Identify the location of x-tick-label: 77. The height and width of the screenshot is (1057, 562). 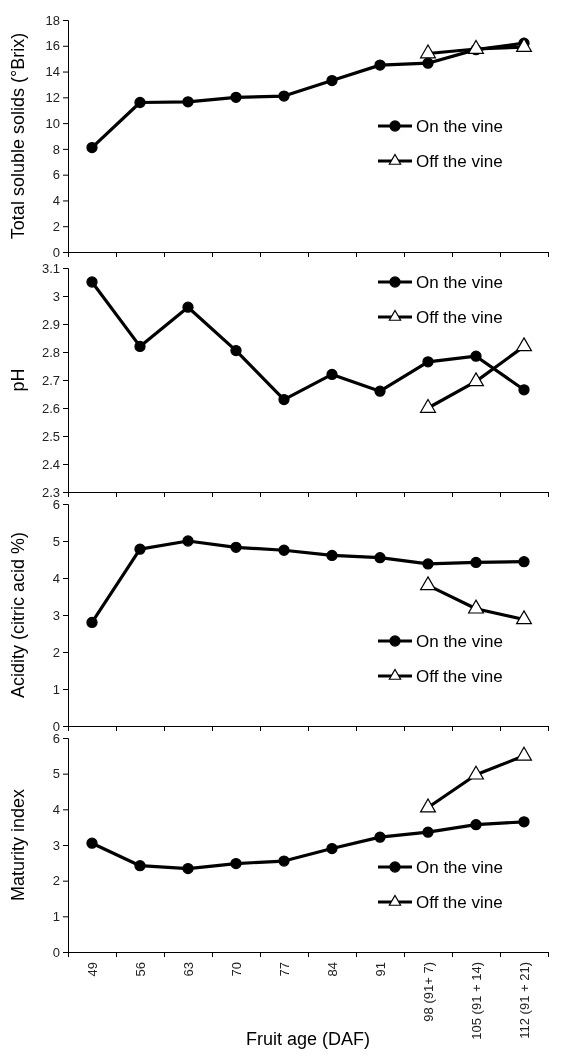
(285, 969).